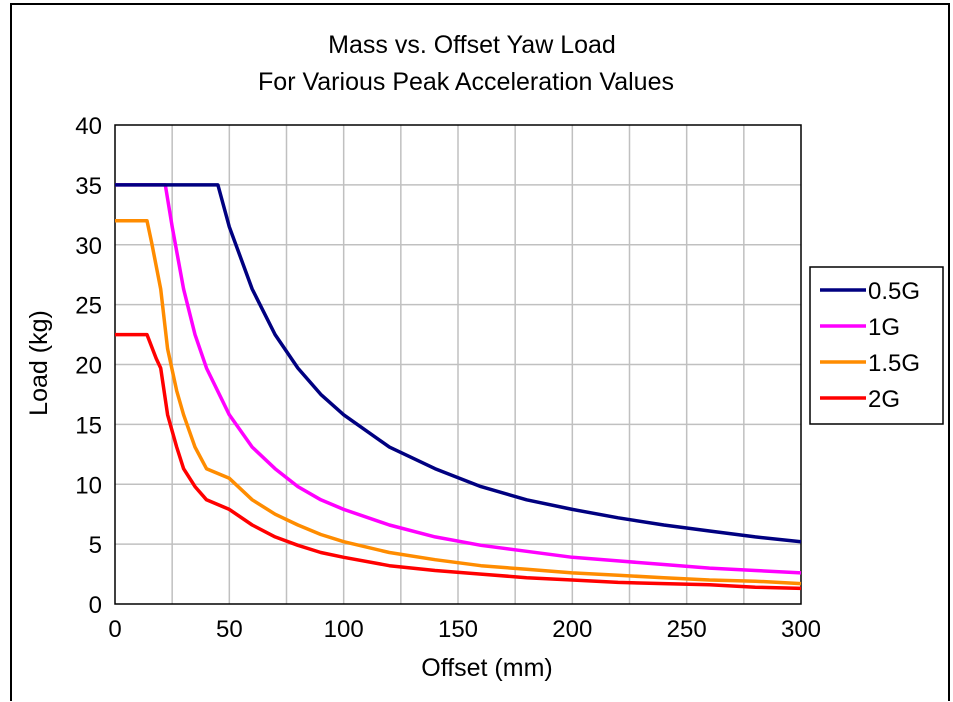 Image resolution: width=953 pixels, height=702 pixels. I want to click on y-axis-label: Load (kg), so click(39, 363).